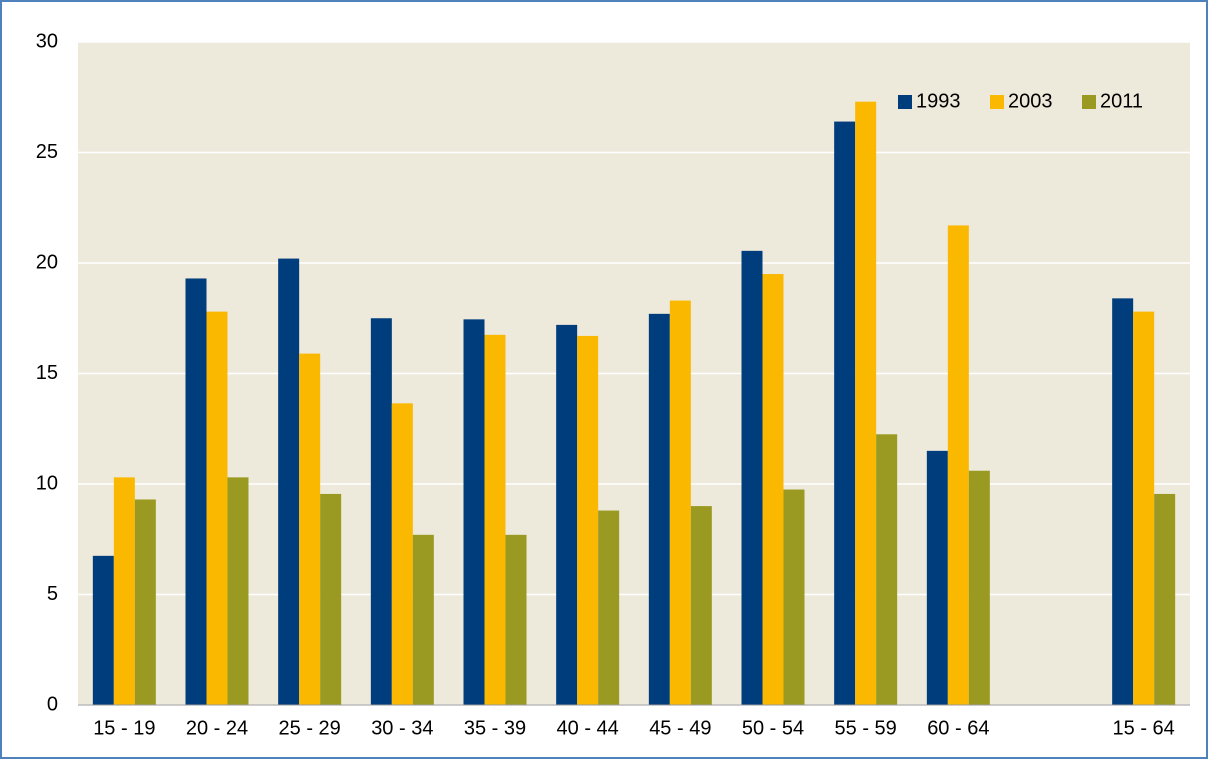 Image resolution: width=1208 pixels, height=760 pixels. Describe the element at coordinates (47, 152) in the screenshot. I see `y-tick-label: 25` at that location.